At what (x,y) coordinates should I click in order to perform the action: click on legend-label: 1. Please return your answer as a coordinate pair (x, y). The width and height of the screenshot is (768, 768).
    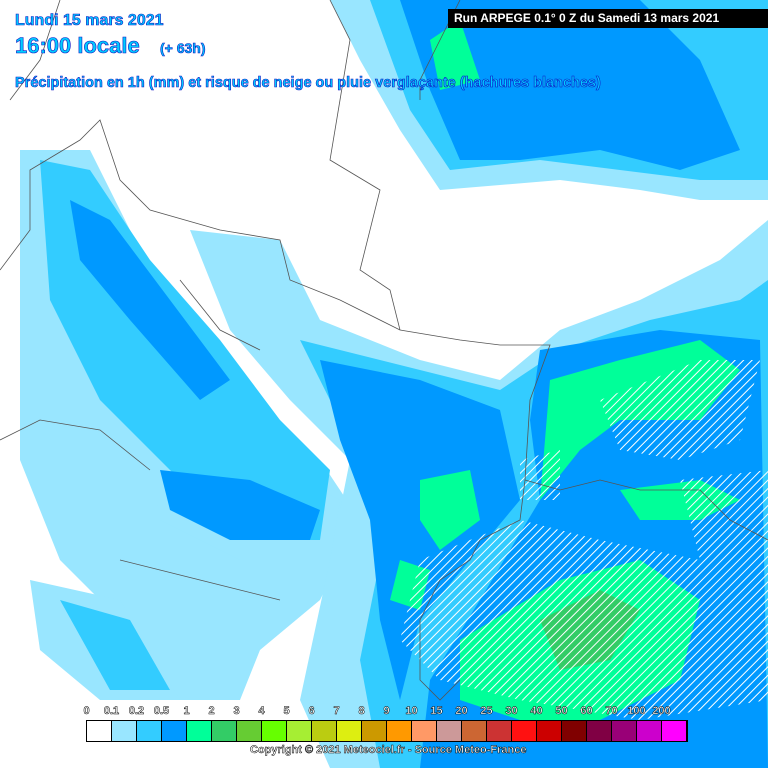
    Looking at the image, I should click on (186, 711).